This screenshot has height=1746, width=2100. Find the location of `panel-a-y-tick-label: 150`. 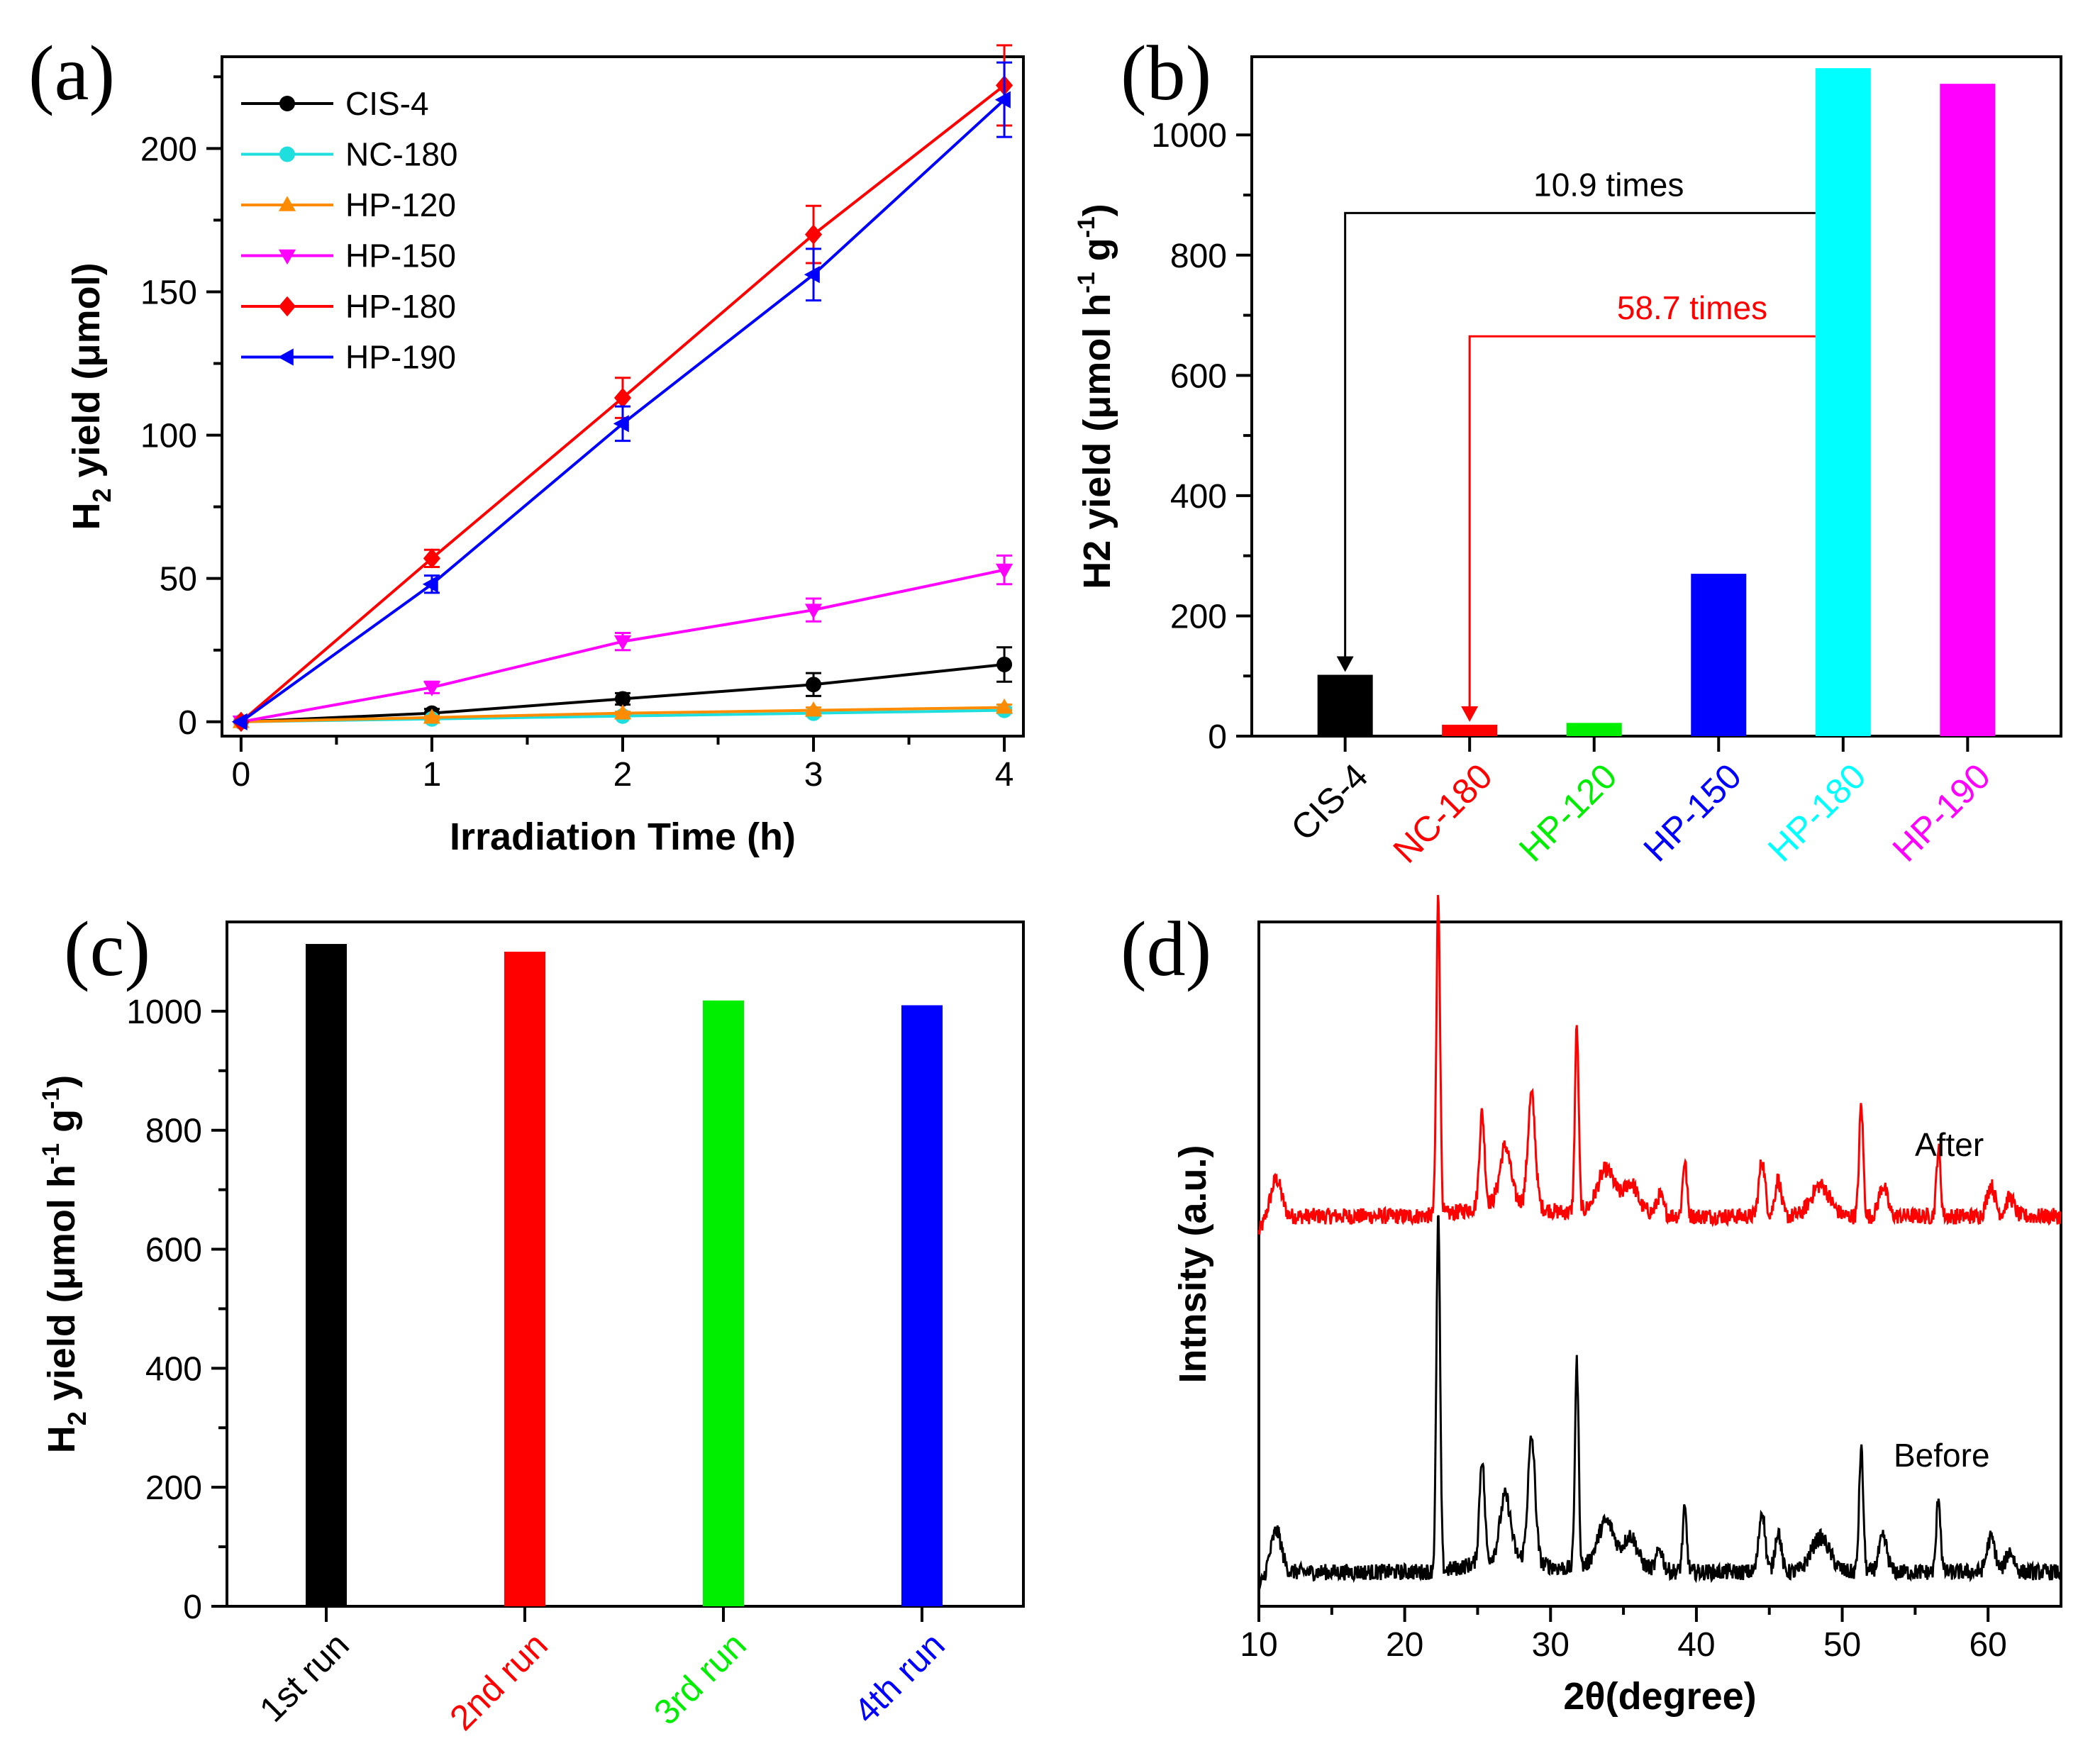

panel-a-y-tick-label: 150 is located at coordinates (168, 292).